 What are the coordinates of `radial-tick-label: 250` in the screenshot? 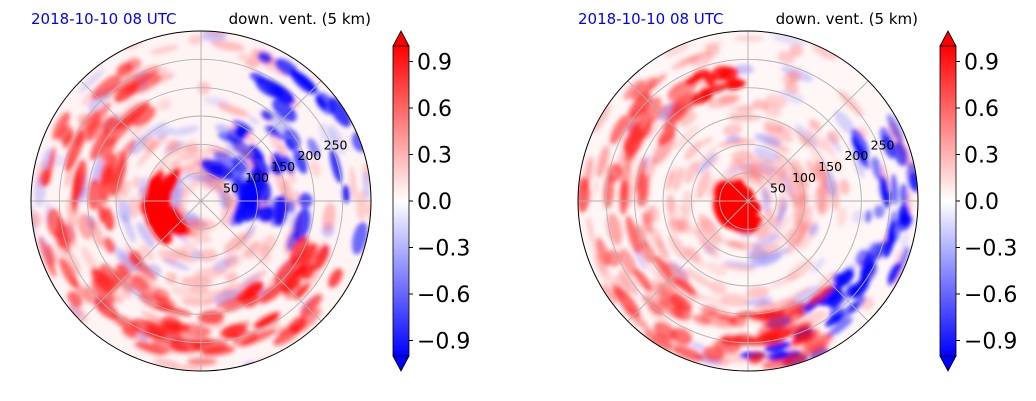 It's located at (883, 144).